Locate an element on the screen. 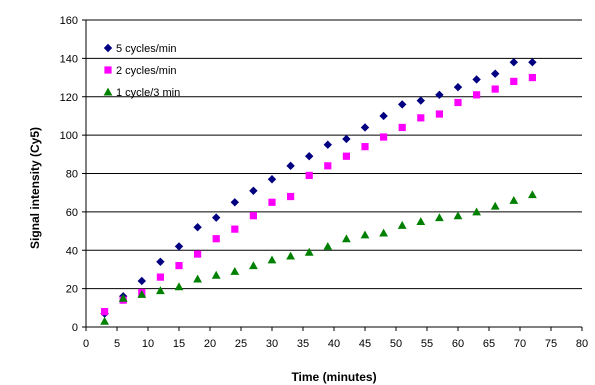 Image resolution: width=595 pixels, height=385 pixels. legend-label: 5 cycles/min is located at coordinates (146, 49).